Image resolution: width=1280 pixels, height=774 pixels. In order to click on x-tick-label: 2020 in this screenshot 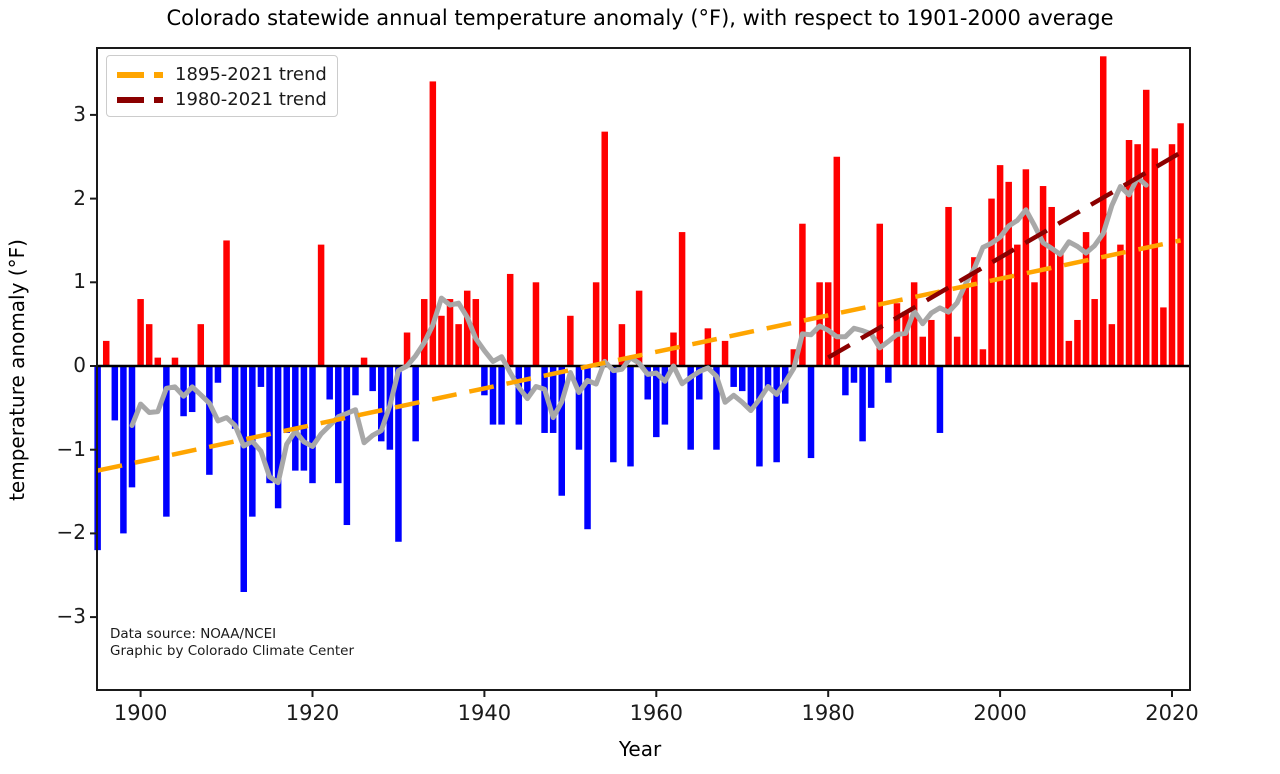, I will do `click(1172, 713)`.